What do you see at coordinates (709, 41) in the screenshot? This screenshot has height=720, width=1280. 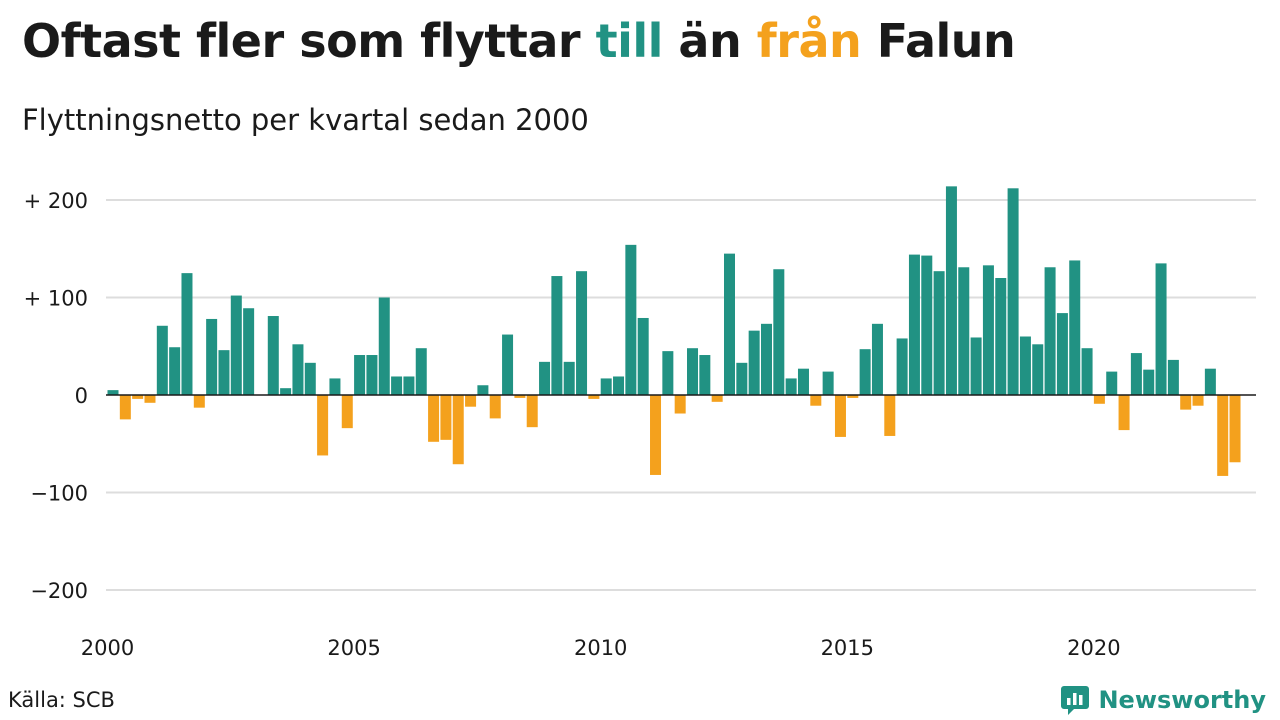 I see `title-part-2: än` at bounding box center [709, 41].